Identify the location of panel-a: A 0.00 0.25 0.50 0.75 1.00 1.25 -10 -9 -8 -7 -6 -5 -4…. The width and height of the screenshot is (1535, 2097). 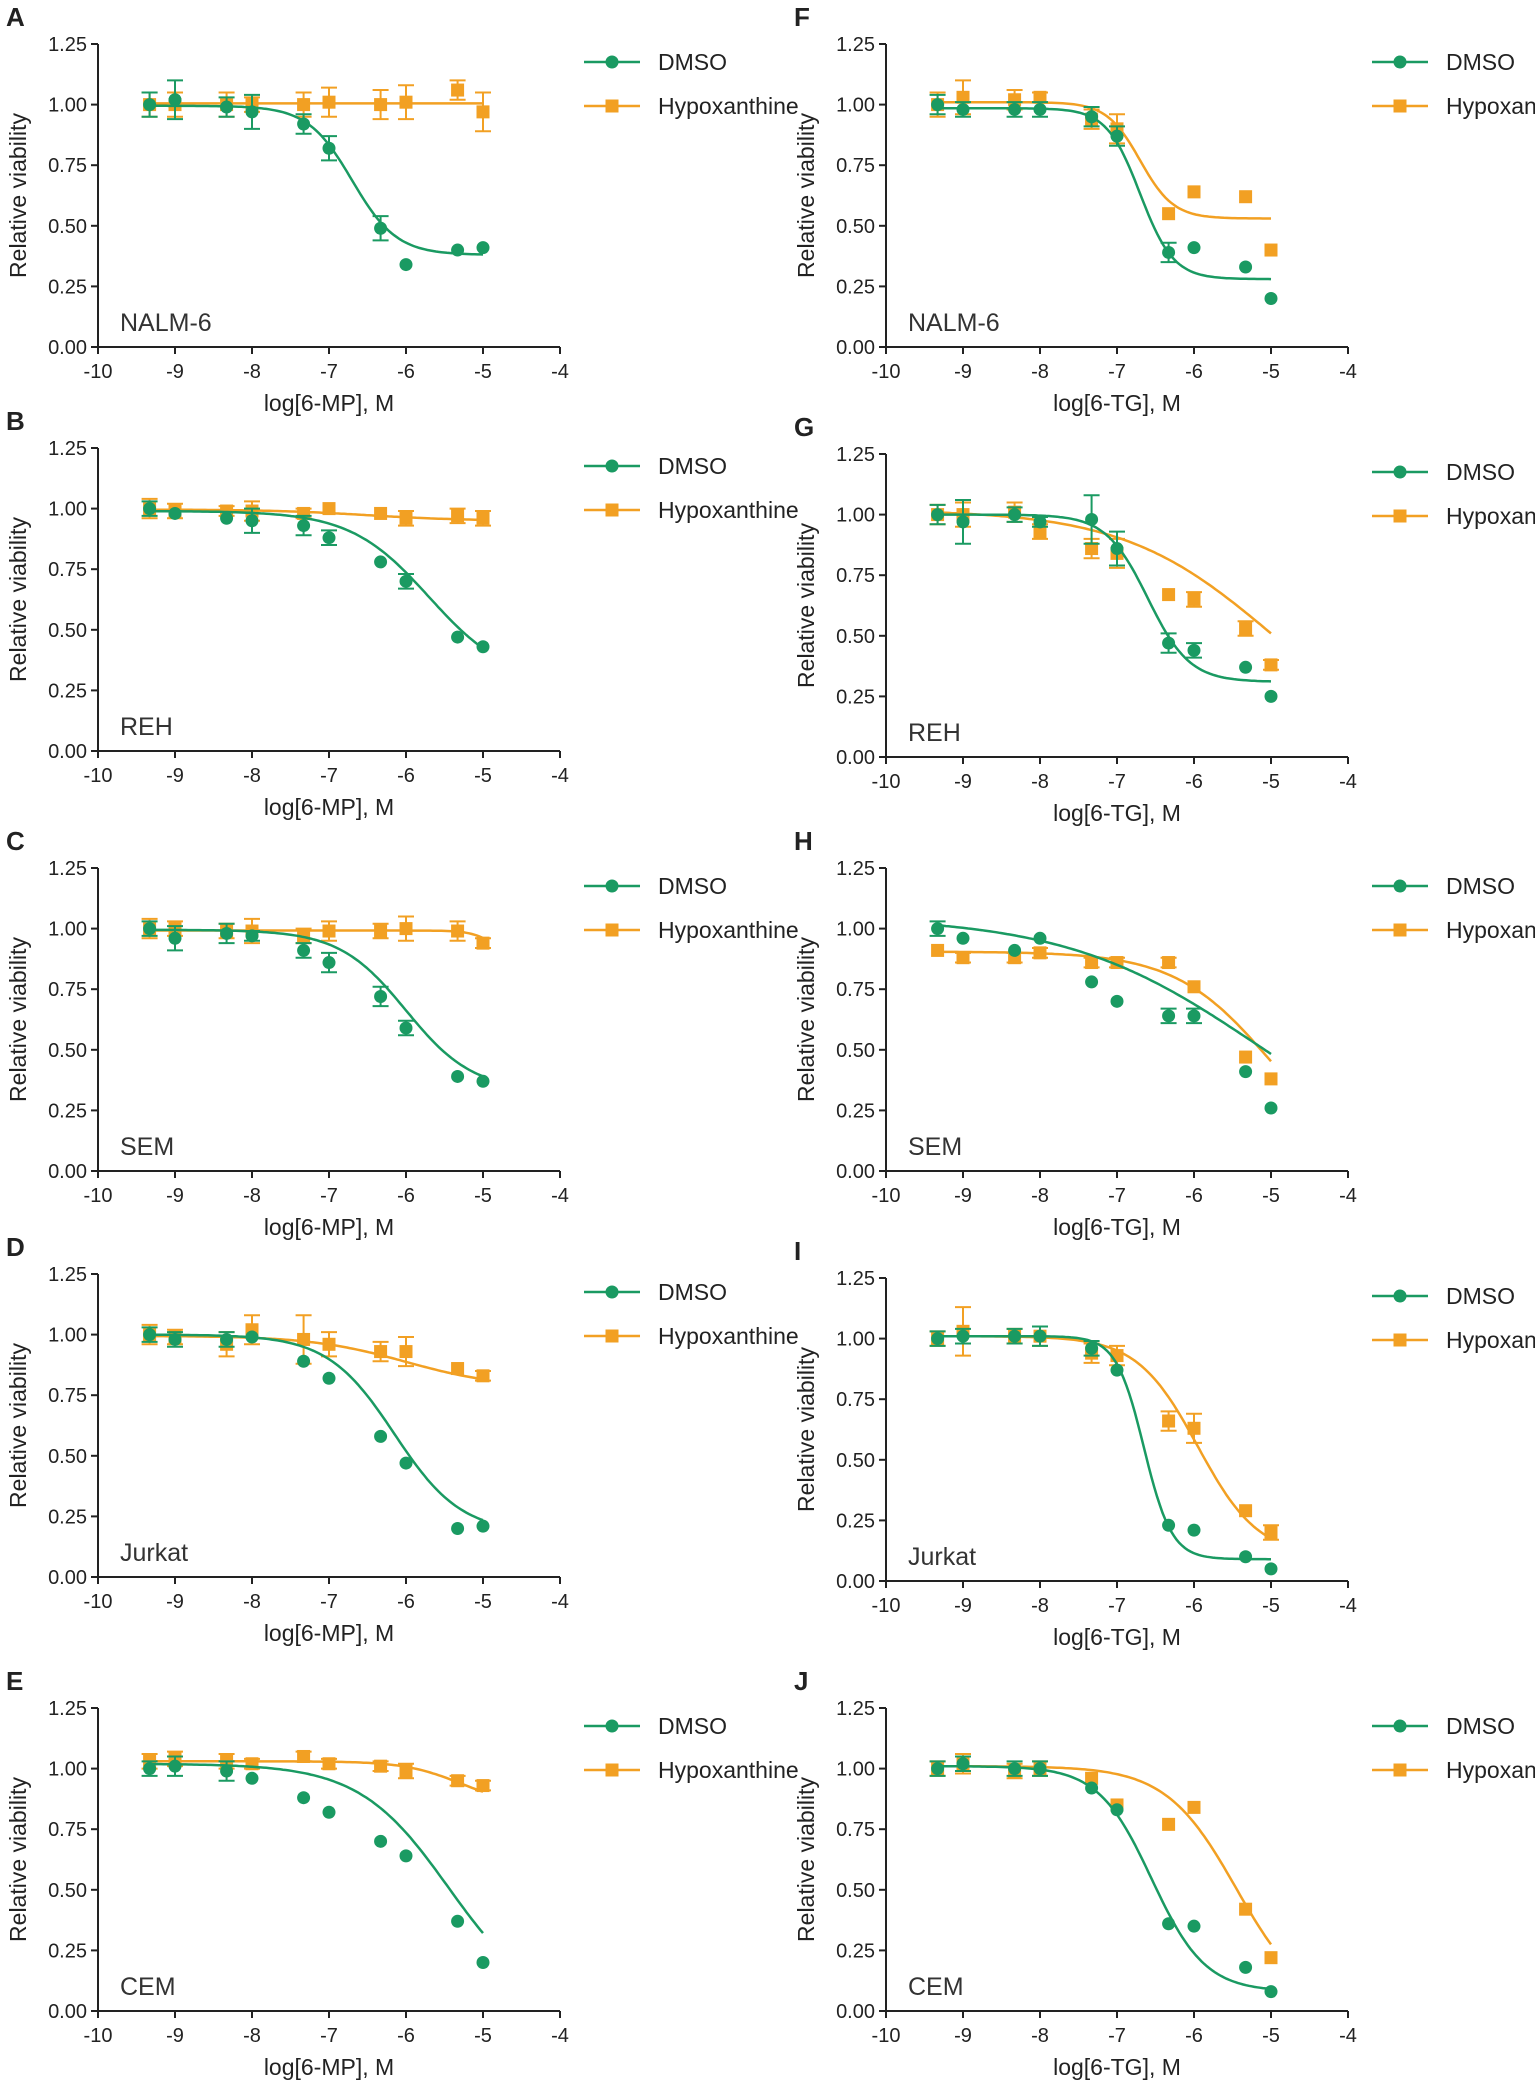
(399, 208).